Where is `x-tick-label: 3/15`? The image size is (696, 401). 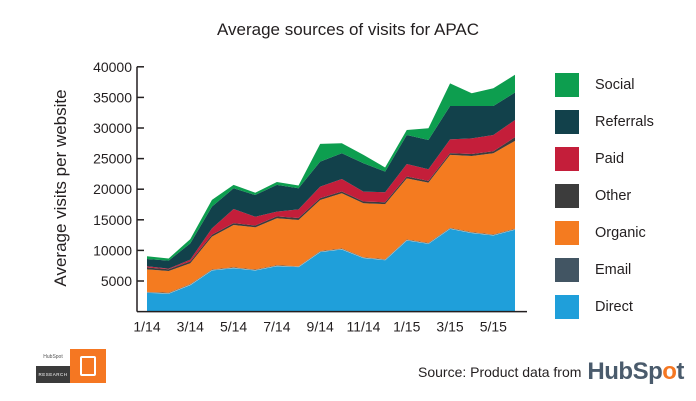
x-tick-label: 3/15 is located at coordinates (449, 327).